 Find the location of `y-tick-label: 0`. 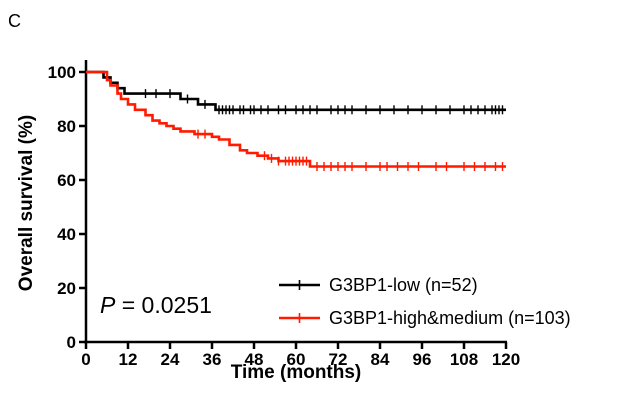

y-tick-label: 0 is located at coordinates (71, 342).